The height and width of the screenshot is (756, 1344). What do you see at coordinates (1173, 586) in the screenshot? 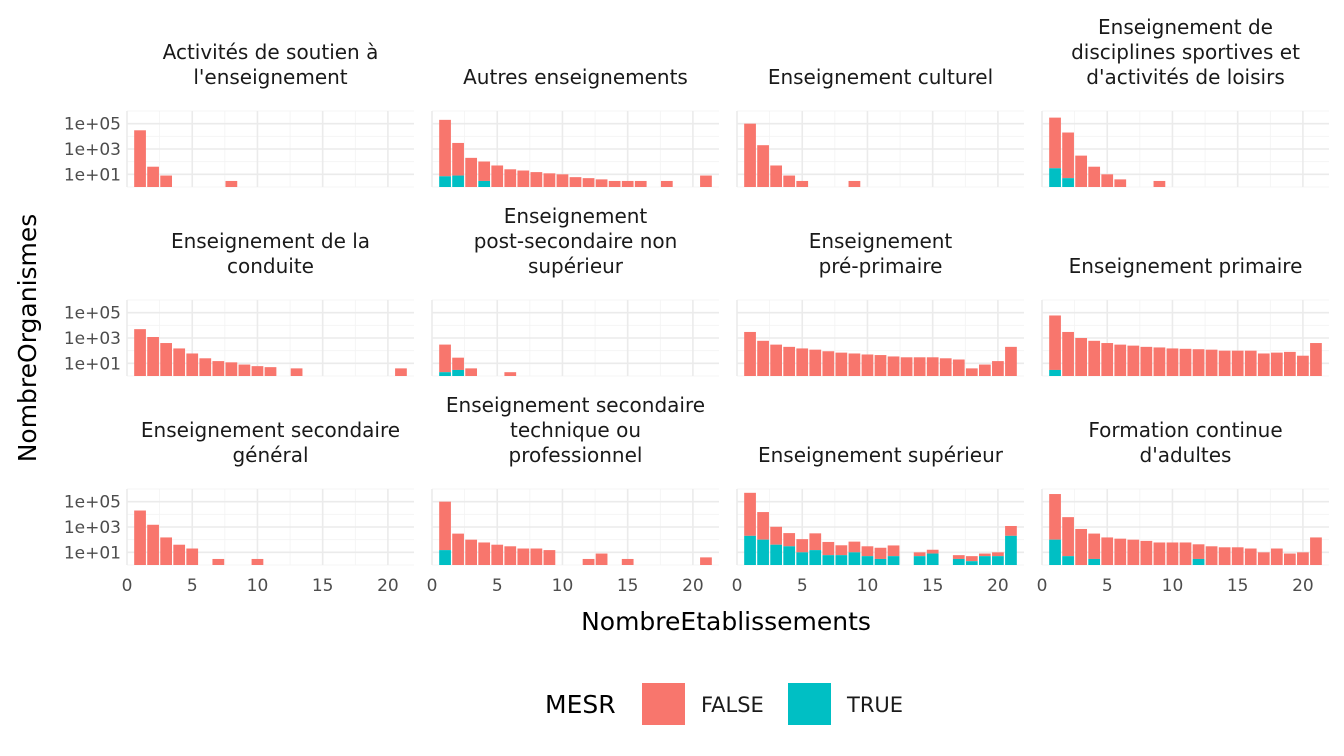
I see `x-tick-label: 10` at bounding box center [1173, 586].